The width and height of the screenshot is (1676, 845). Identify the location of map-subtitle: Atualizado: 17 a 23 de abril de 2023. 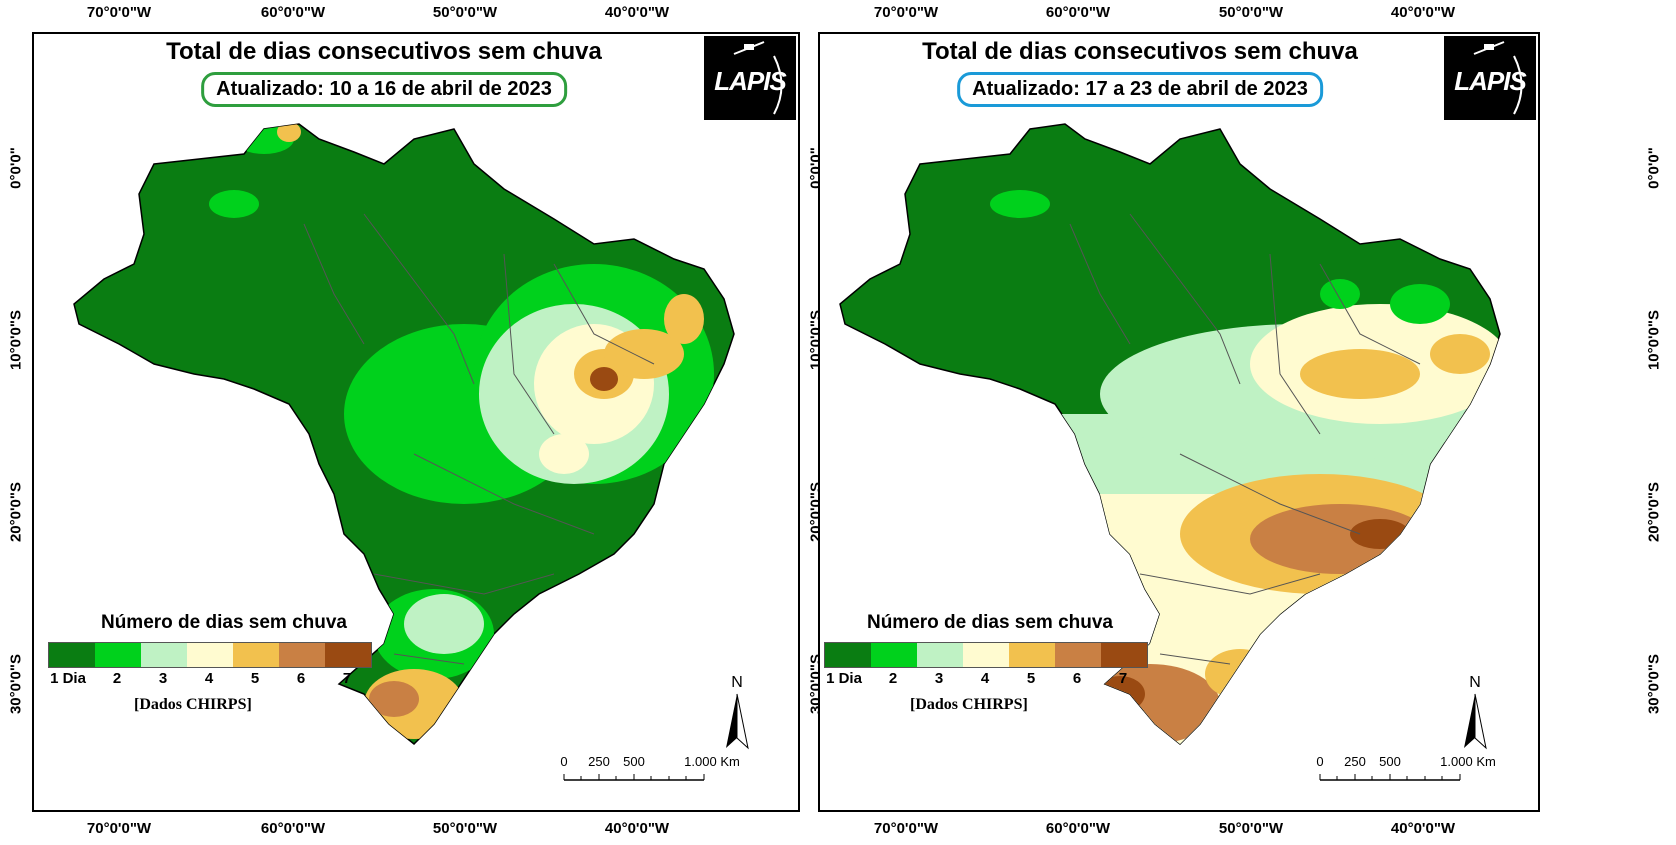
(1140, 89).